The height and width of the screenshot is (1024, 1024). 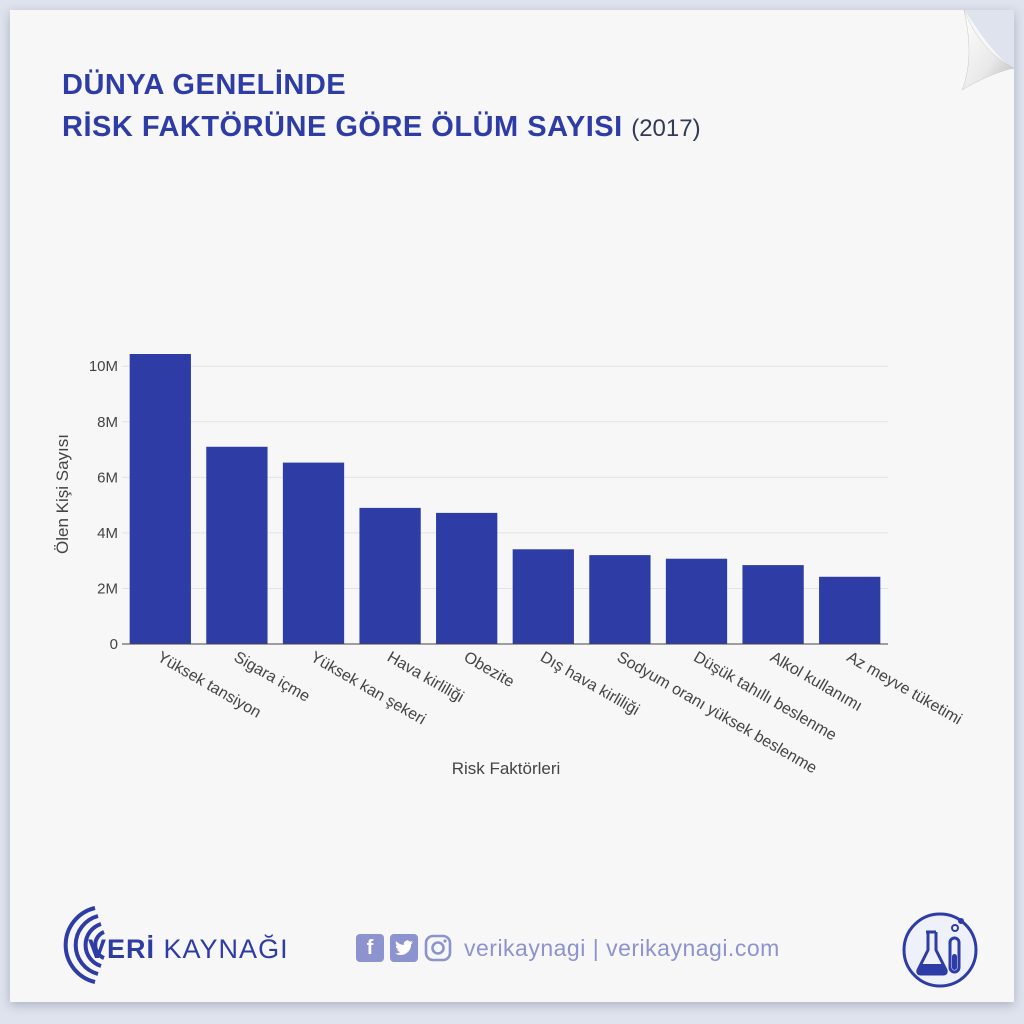 What do you see at coordinates (370, 948) in the screenshot?
I see `facebook-icon: f` at bounding box center [370, 948].